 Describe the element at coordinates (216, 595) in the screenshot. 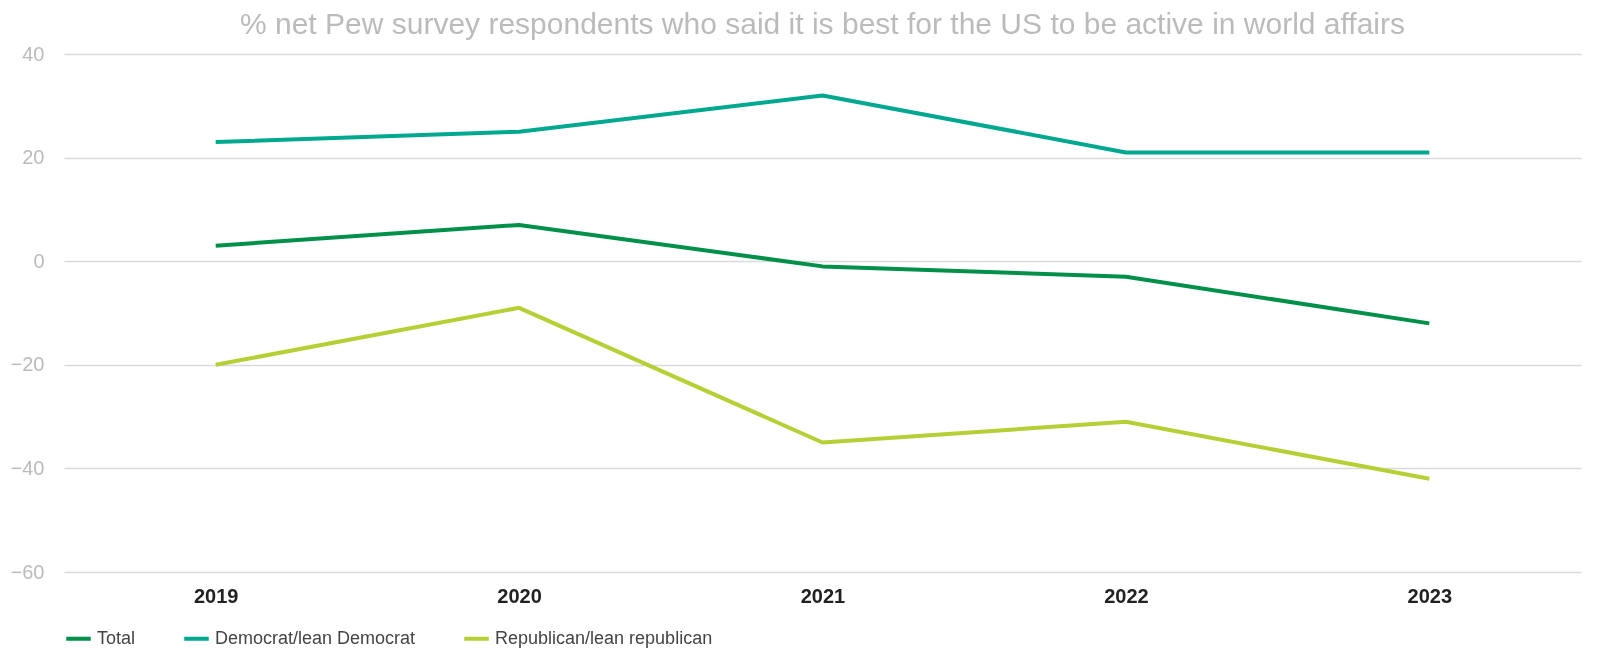

I see `x-tick-label: 2019` at that location.